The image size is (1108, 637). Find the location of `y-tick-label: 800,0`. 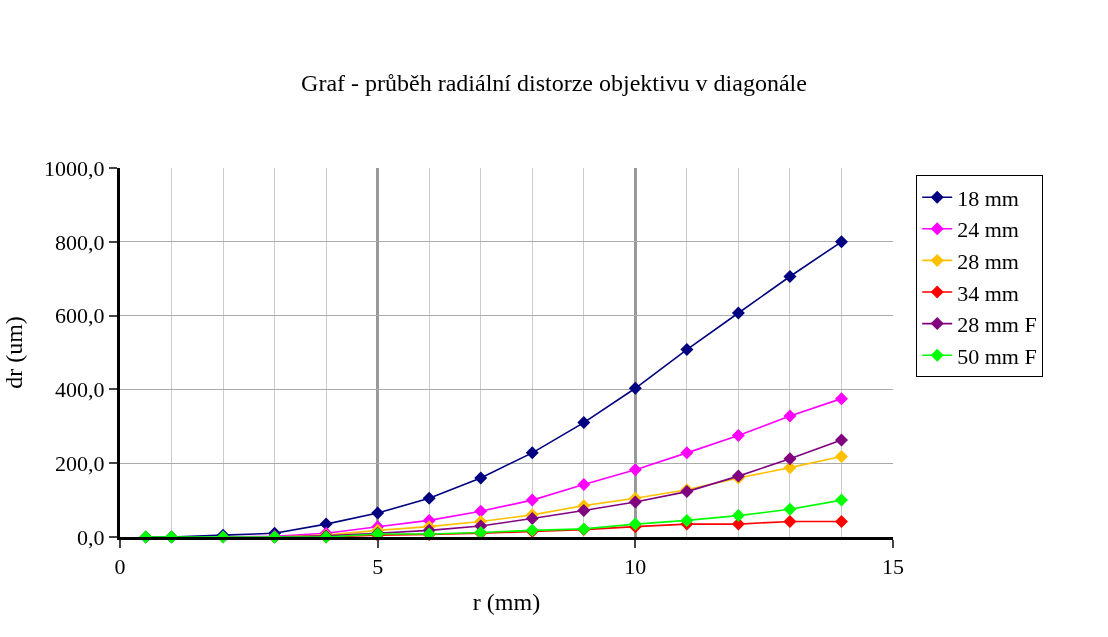

y-tick-label: 800,0 is located at coordinates (80, 242).